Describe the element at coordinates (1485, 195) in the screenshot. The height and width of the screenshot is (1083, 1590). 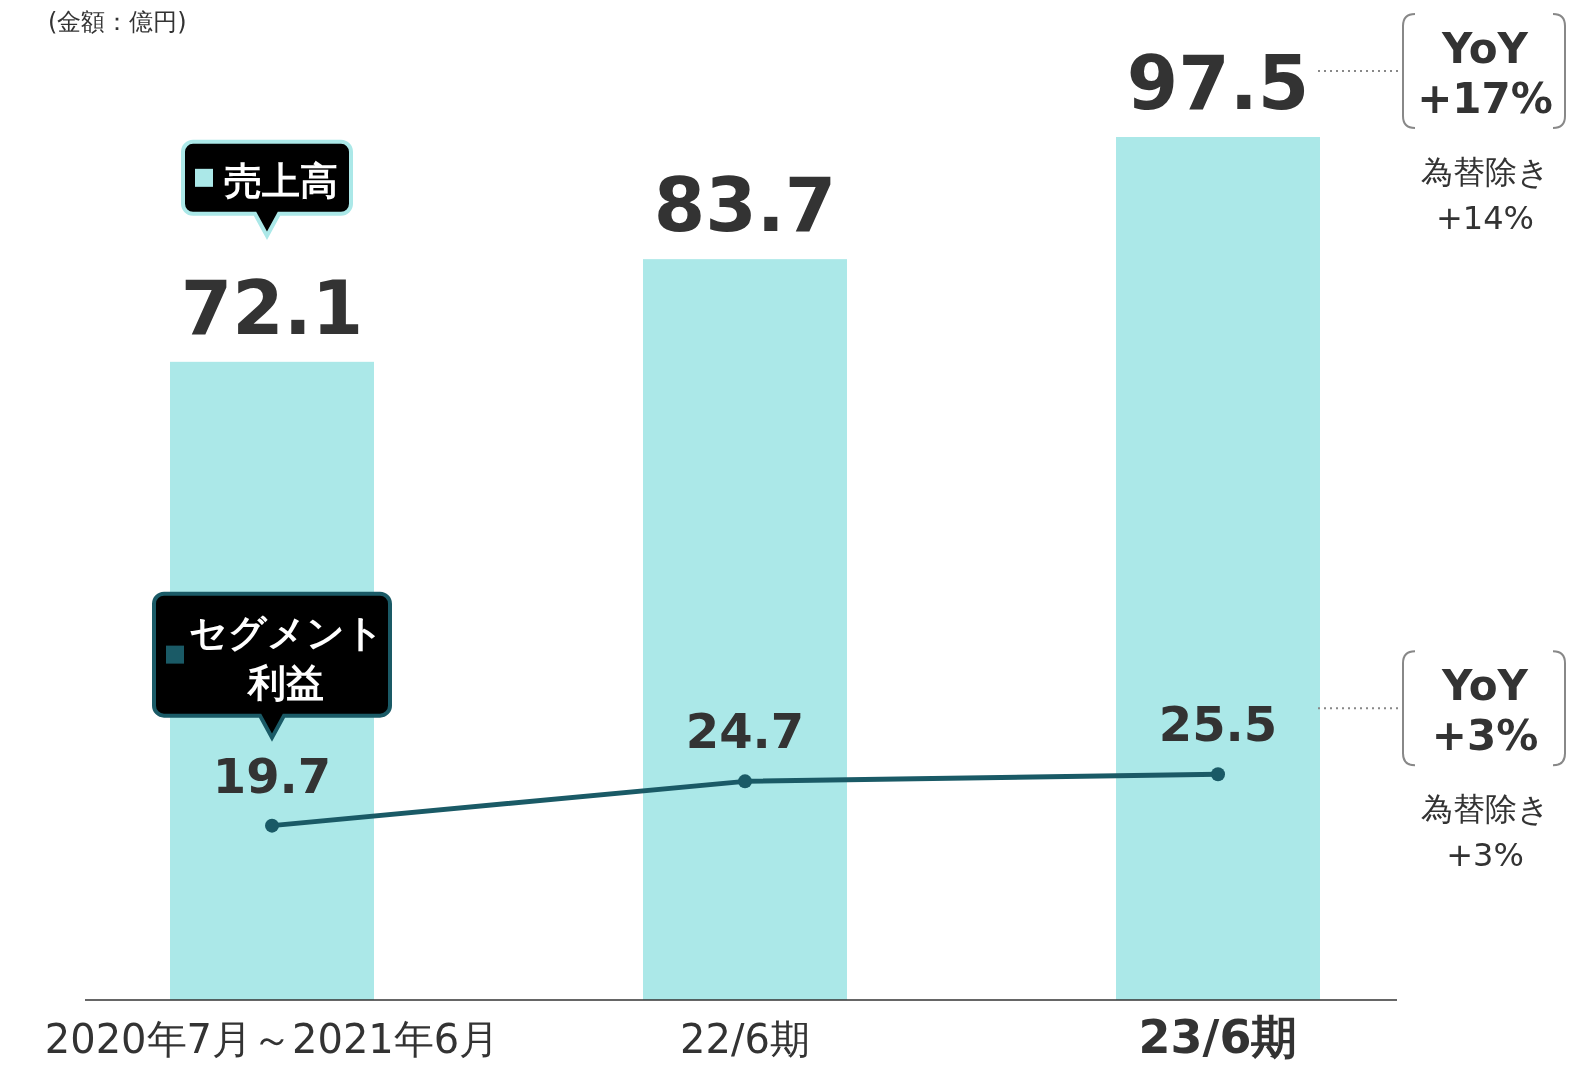
I see `text: 為替除き +14%` at that location.